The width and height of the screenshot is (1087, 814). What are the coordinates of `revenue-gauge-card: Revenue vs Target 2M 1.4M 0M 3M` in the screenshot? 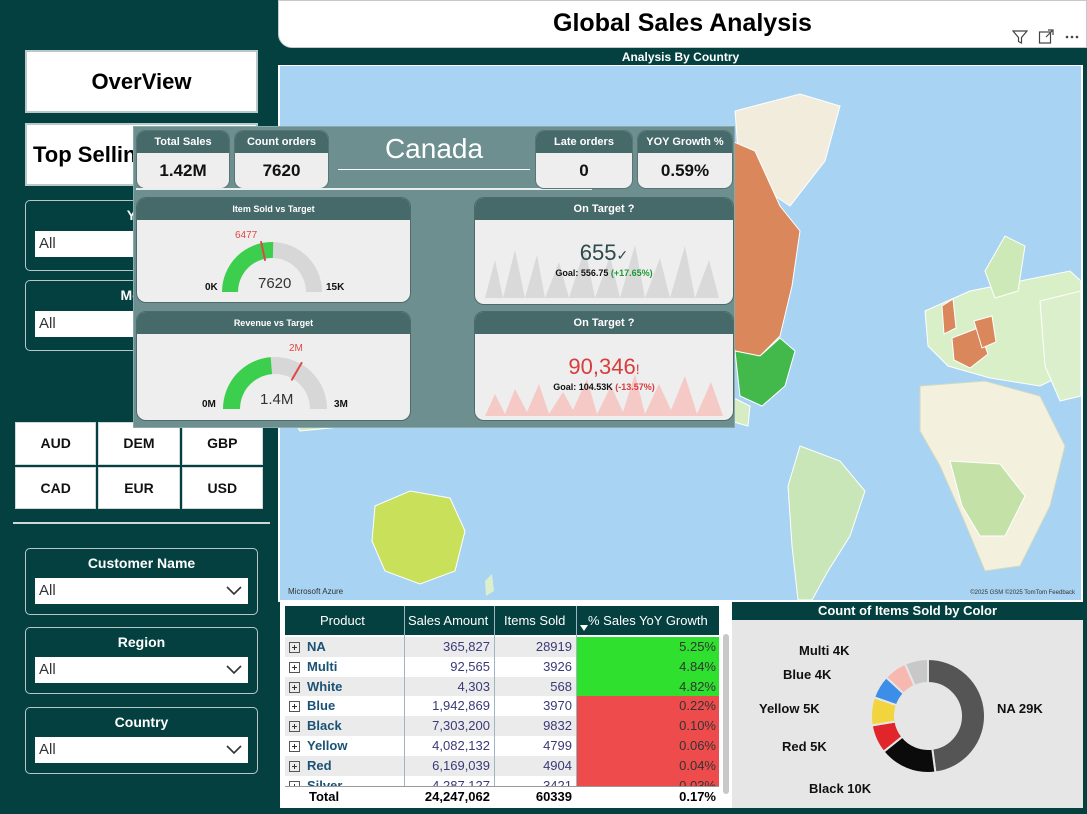 It's located at (273, 366).